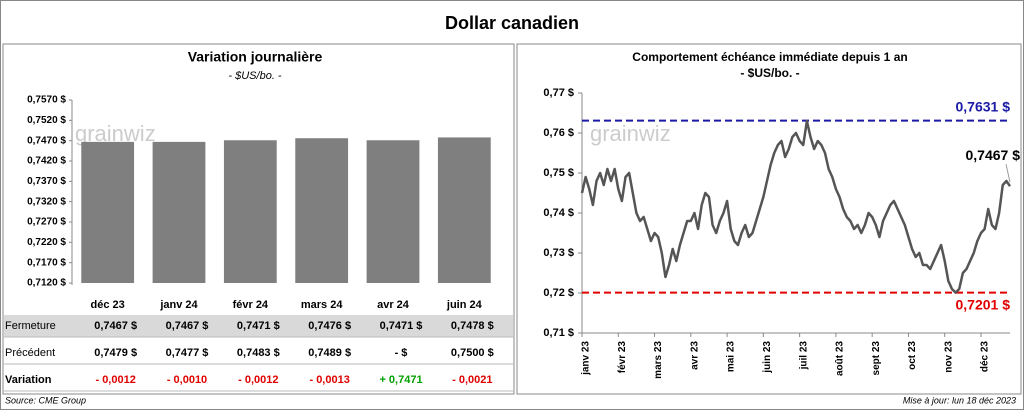 The height and width of the screenshot is (410, 1024). Describe the element at coordinates (767, 357) in the screenshot. I see `x-tick-label: juin 23` at that location.